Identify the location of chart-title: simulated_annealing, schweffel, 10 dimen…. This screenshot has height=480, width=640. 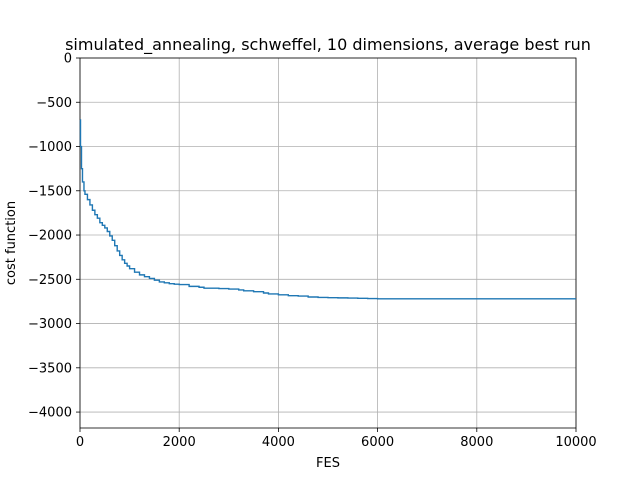
(328, 45).